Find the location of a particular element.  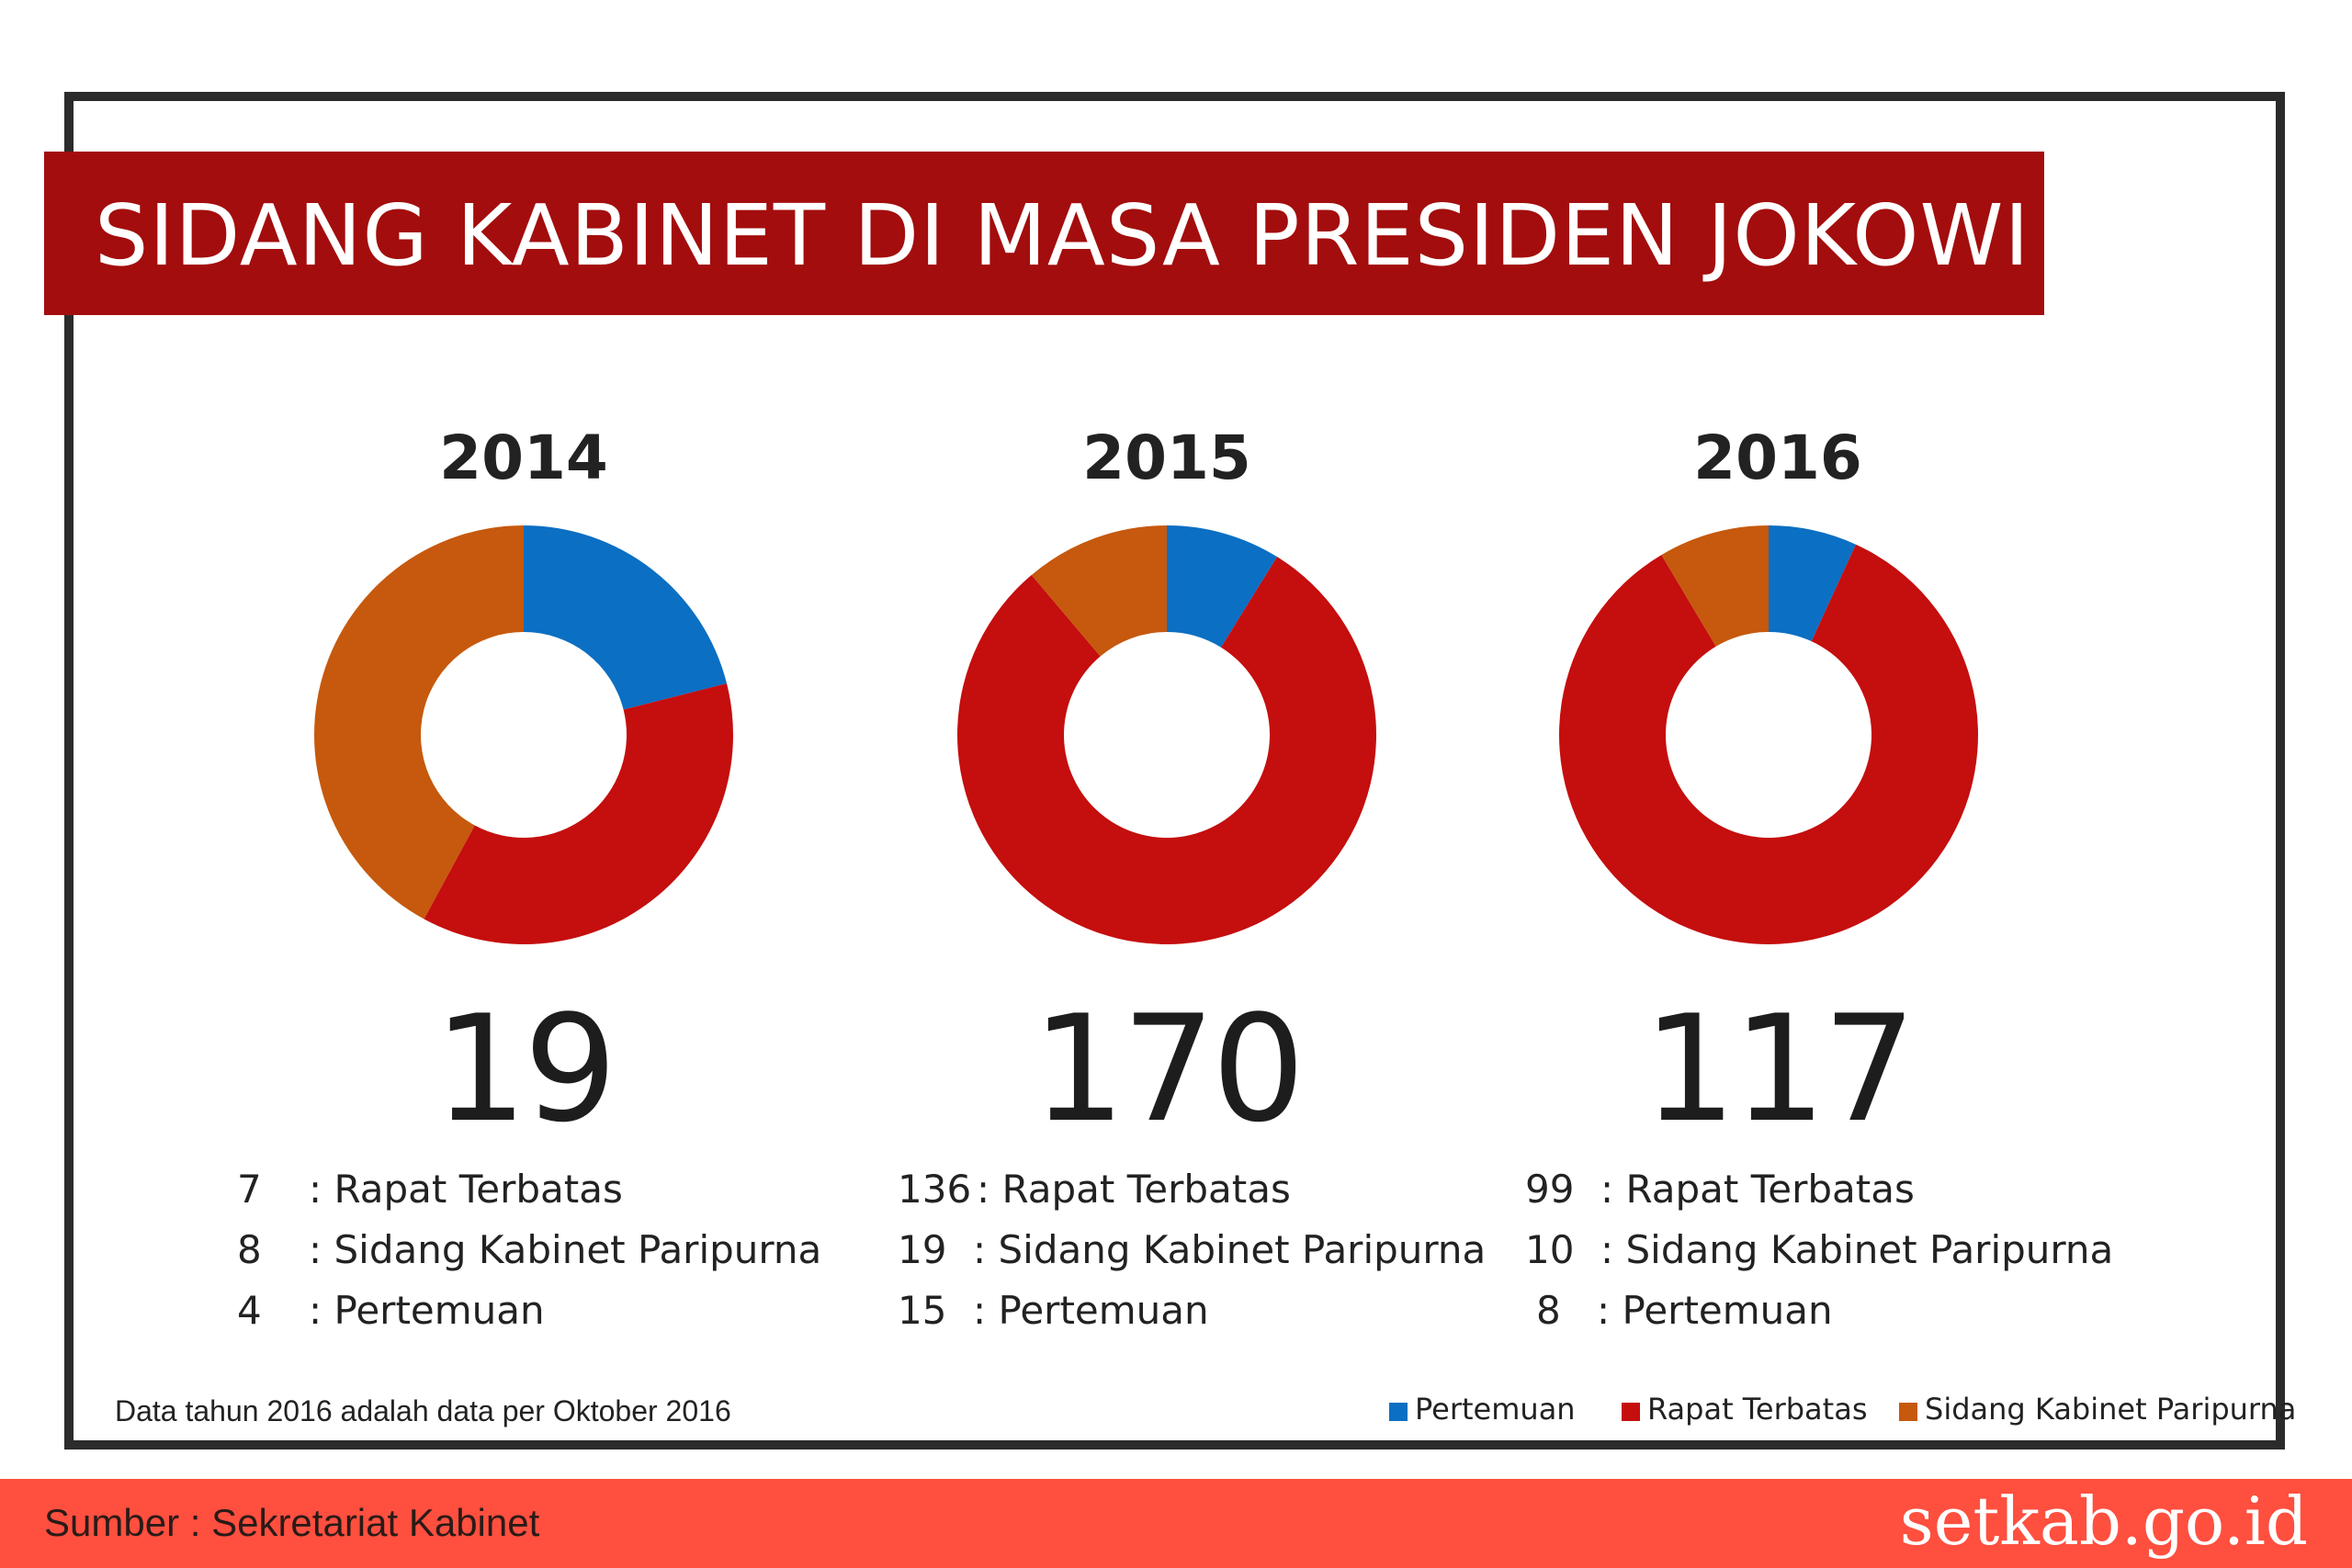

breakdown-value: 19 is located at coordinates (922, 1249).